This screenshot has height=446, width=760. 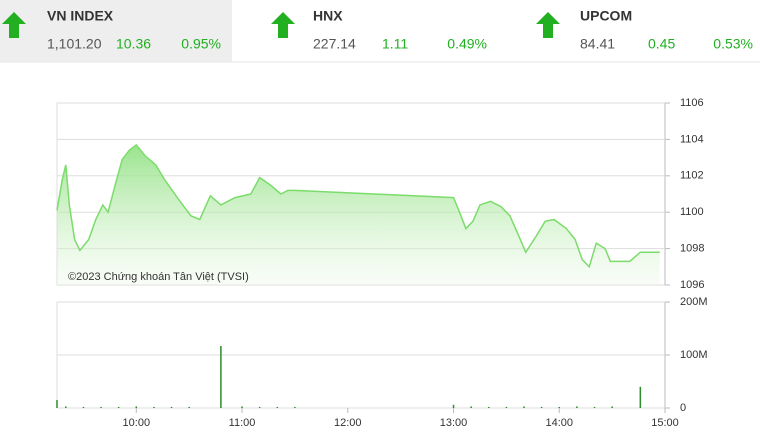 What do you see at coordinates (733, 44) in the screenshot?
I see `index-percent: 0.53%` at bounding box center [733, 44].